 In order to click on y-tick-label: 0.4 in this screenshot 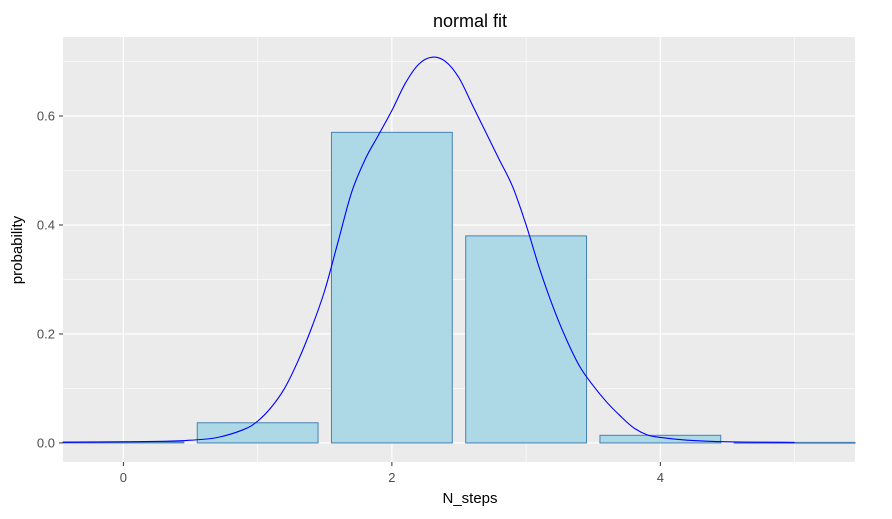, I will do `click(46, 224)`.